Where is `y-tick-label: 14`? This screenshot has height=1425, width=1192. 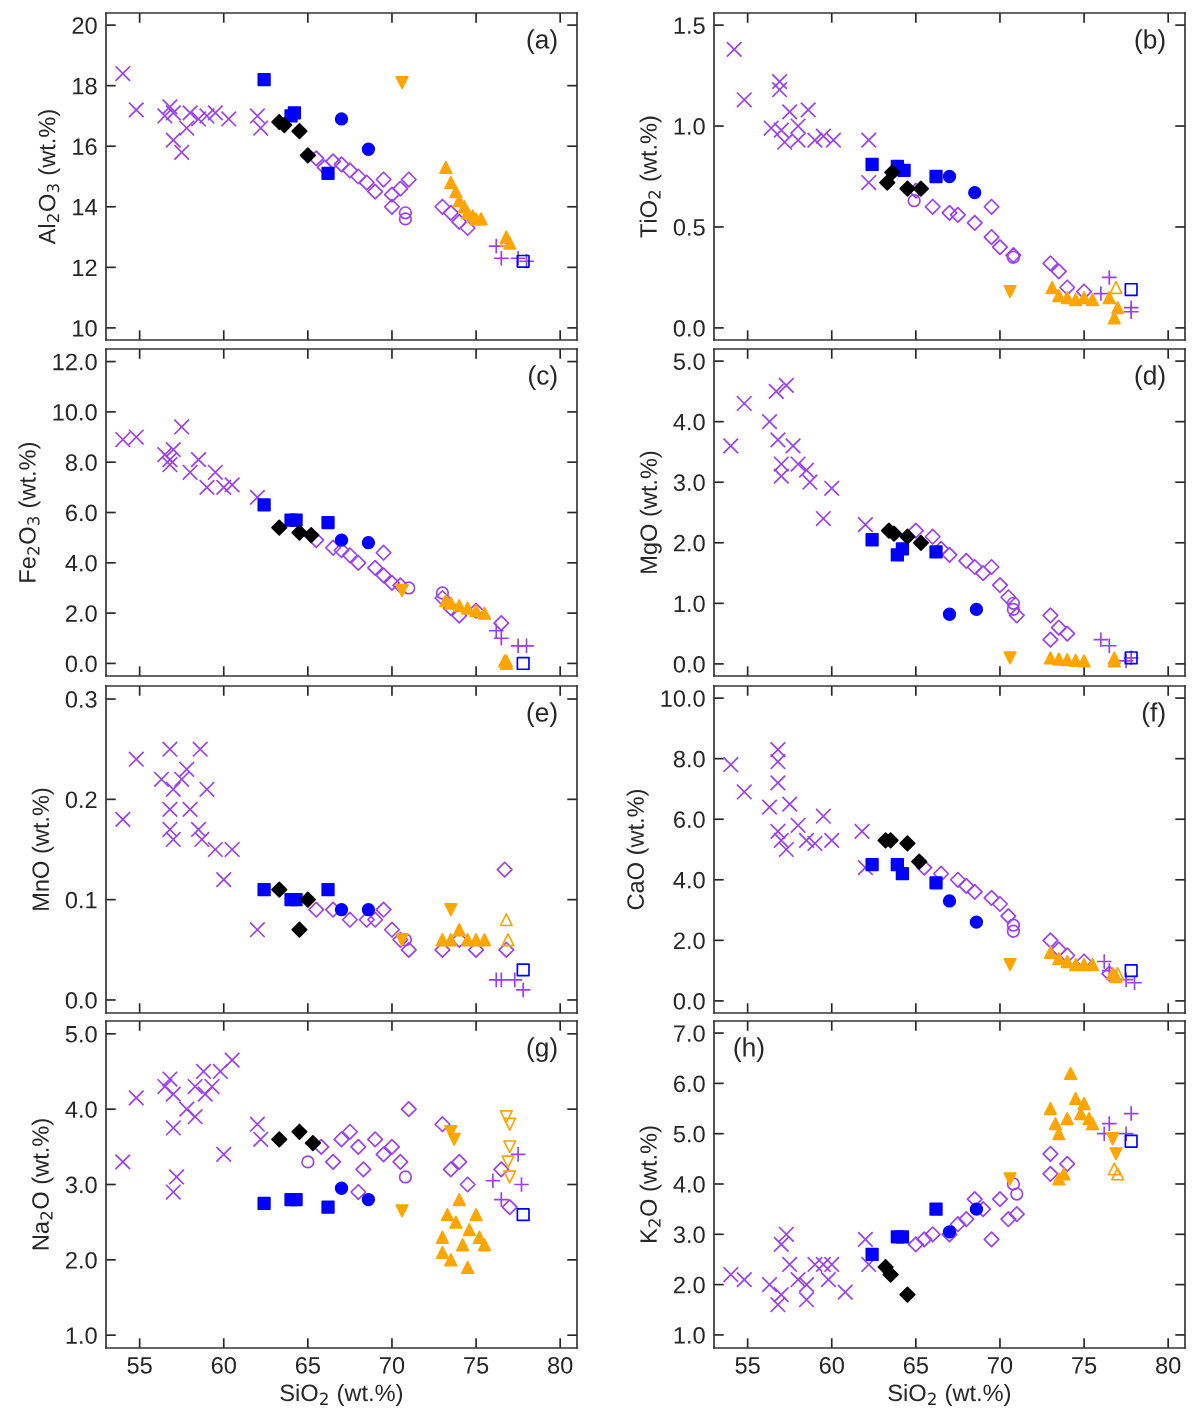
y-tick-label: 14 is located at coordinates (85, 207).